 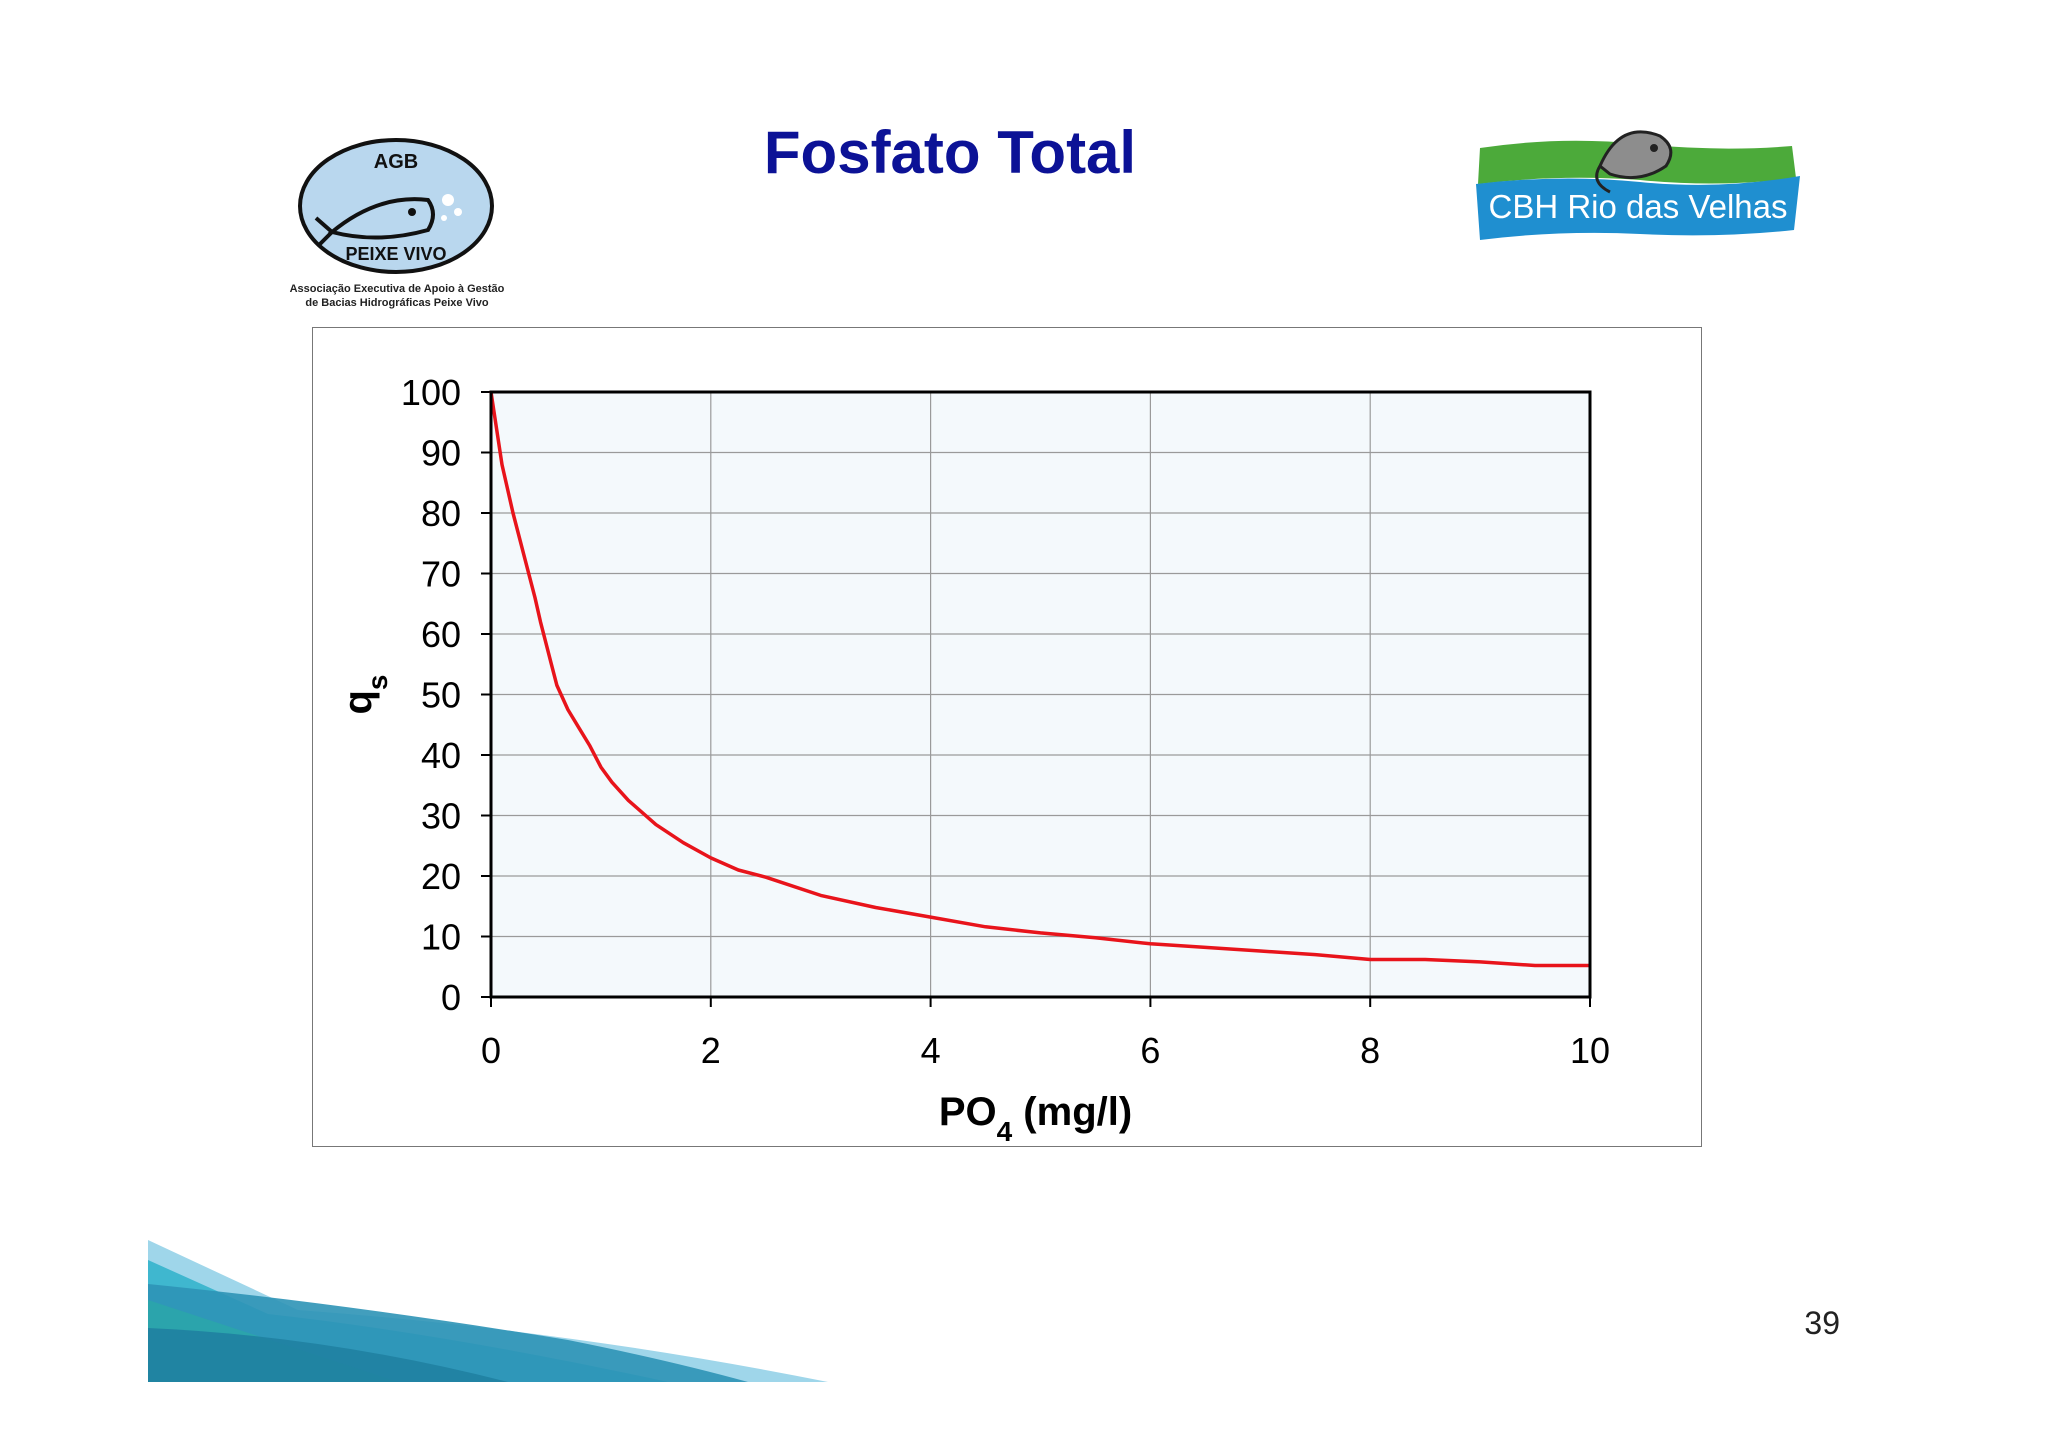 What do you see at coordinates (364, 694) in the screenshot?
I see `y-axis-label: qs` at bounding box center [364, 694].